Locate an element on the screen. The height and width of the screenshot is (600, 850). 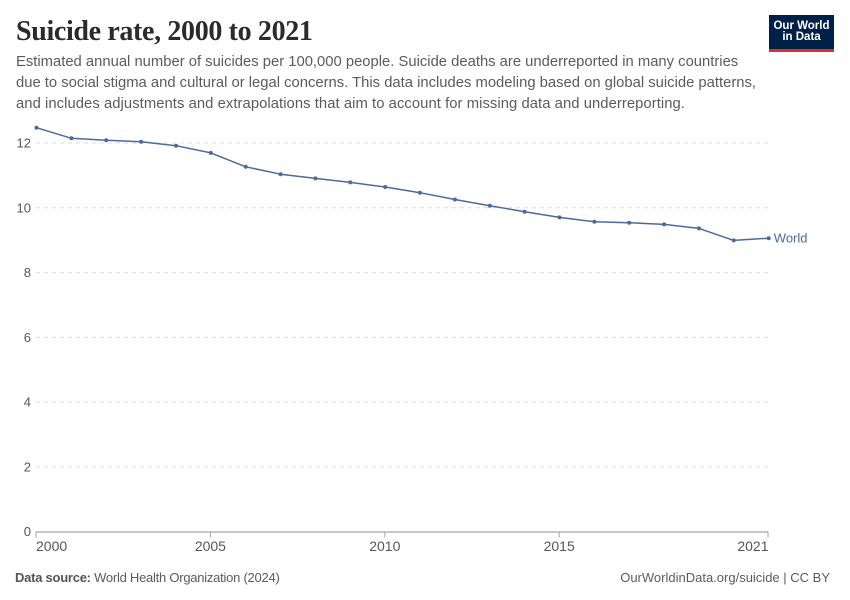
svg-text: 10 is located at coordinates (24, 207).